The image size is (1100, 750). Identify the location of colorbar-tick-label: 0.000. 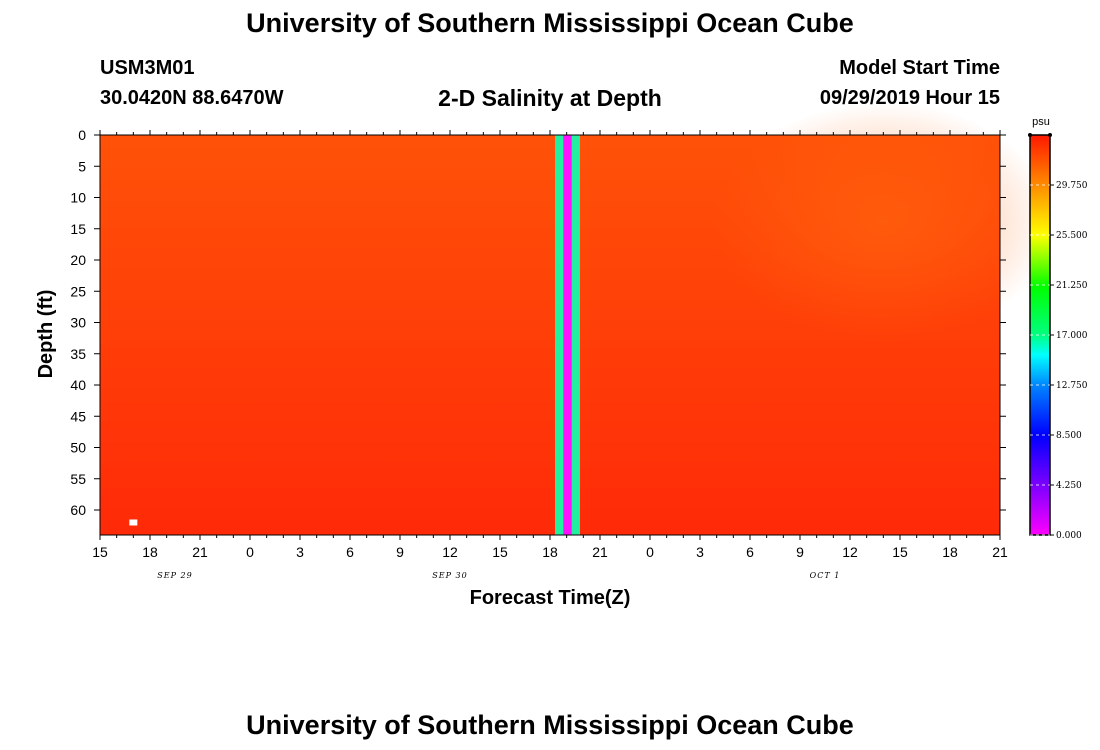
(1069, 536).